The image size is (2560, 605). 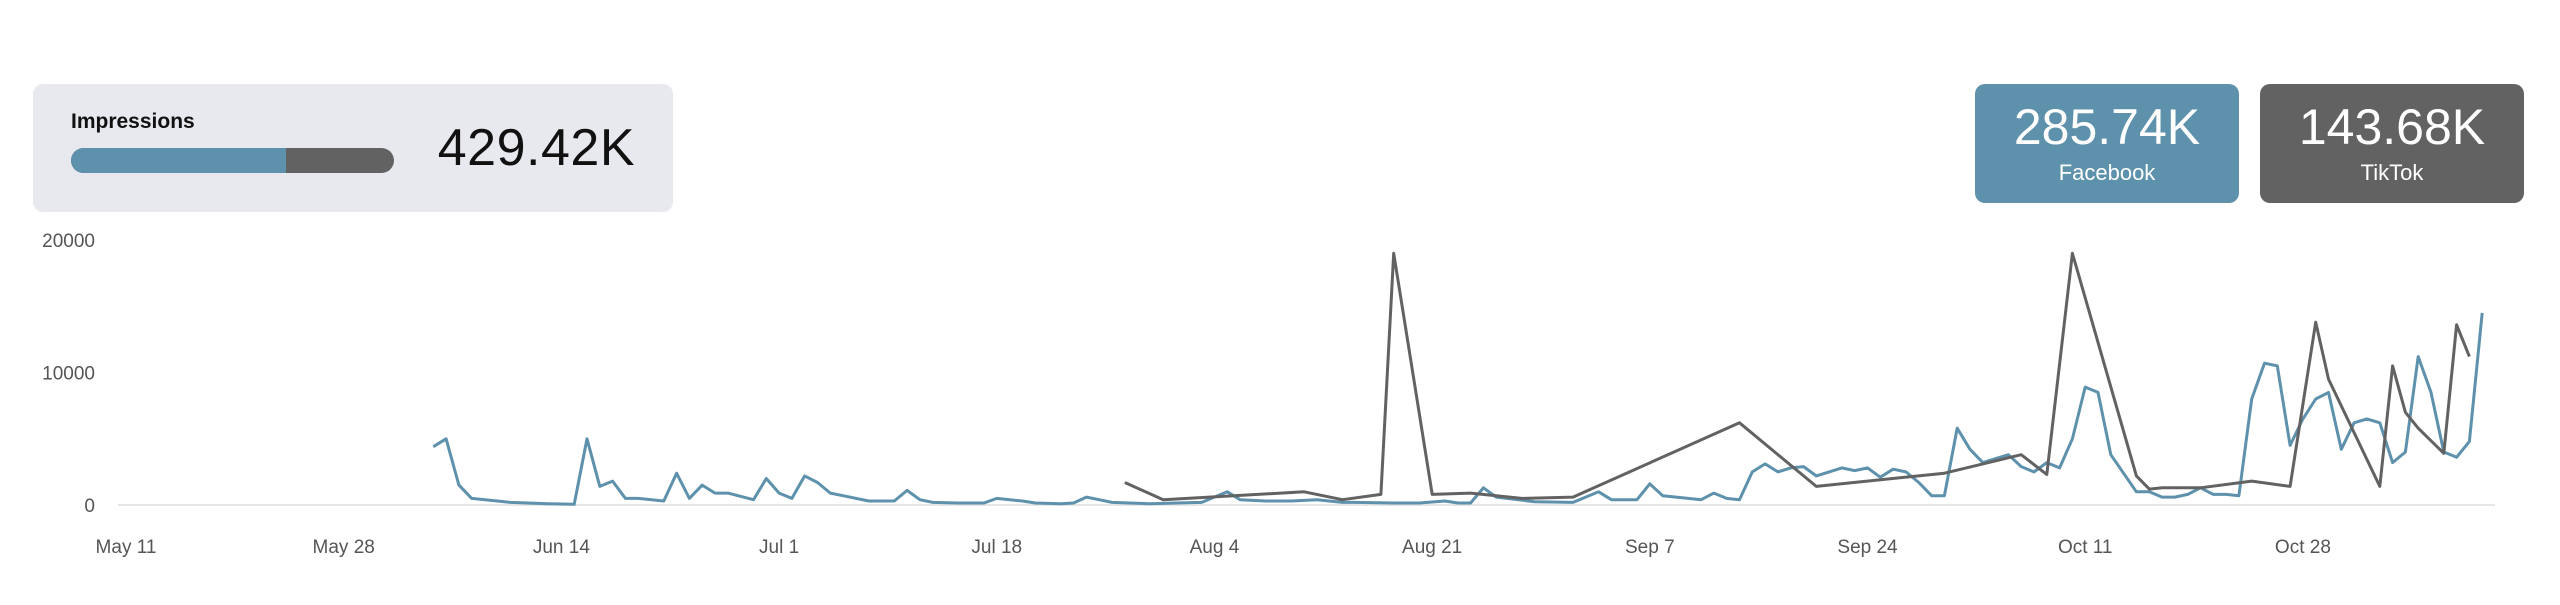 I want to click on impressions-summary-card: Impressions 429.42K, so click(x=353, y=148).